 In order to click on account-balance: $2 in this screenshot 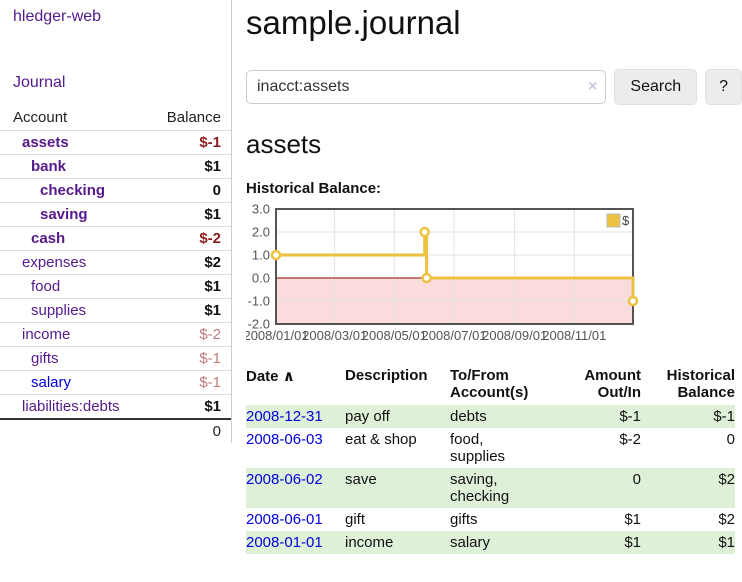, I will do `click(212, 262)`.